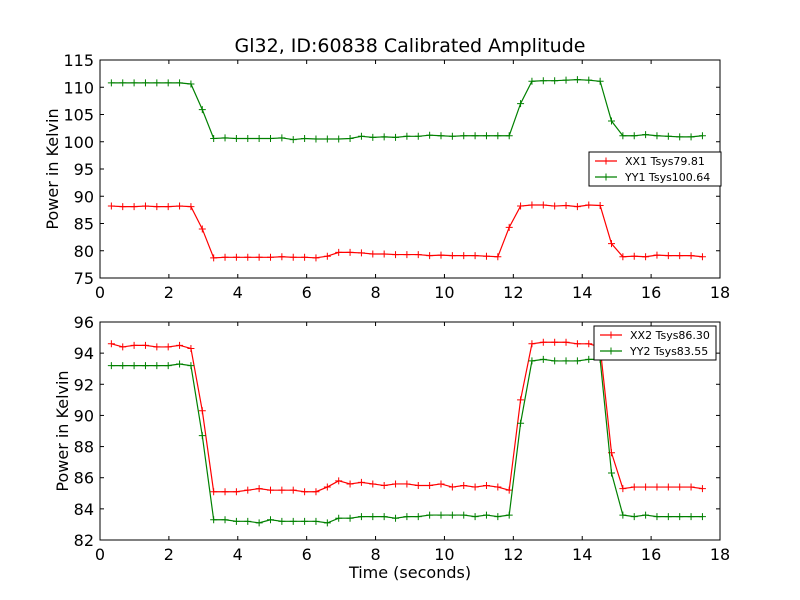  What do you see at coordinates (665, 161) in the screenshot?
I see `legend-label: XX1 Tsys79.81` at bounding box center [665, 161].